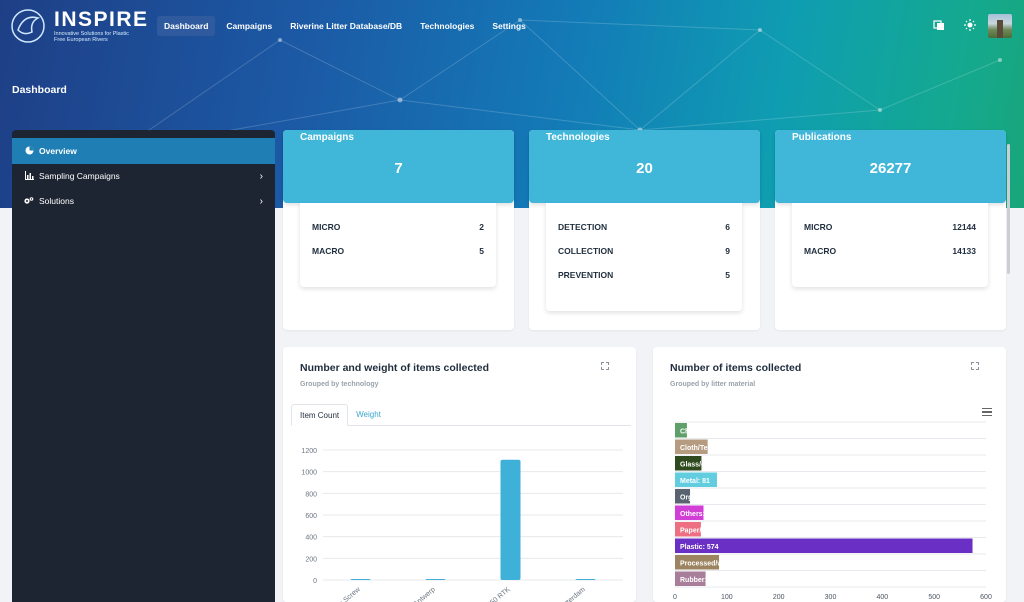 This screenshot has width=1024, height=602. Describe the element at coordinates (675, 596) in the screenshot. I see `x-tick-label: 0` at that location.